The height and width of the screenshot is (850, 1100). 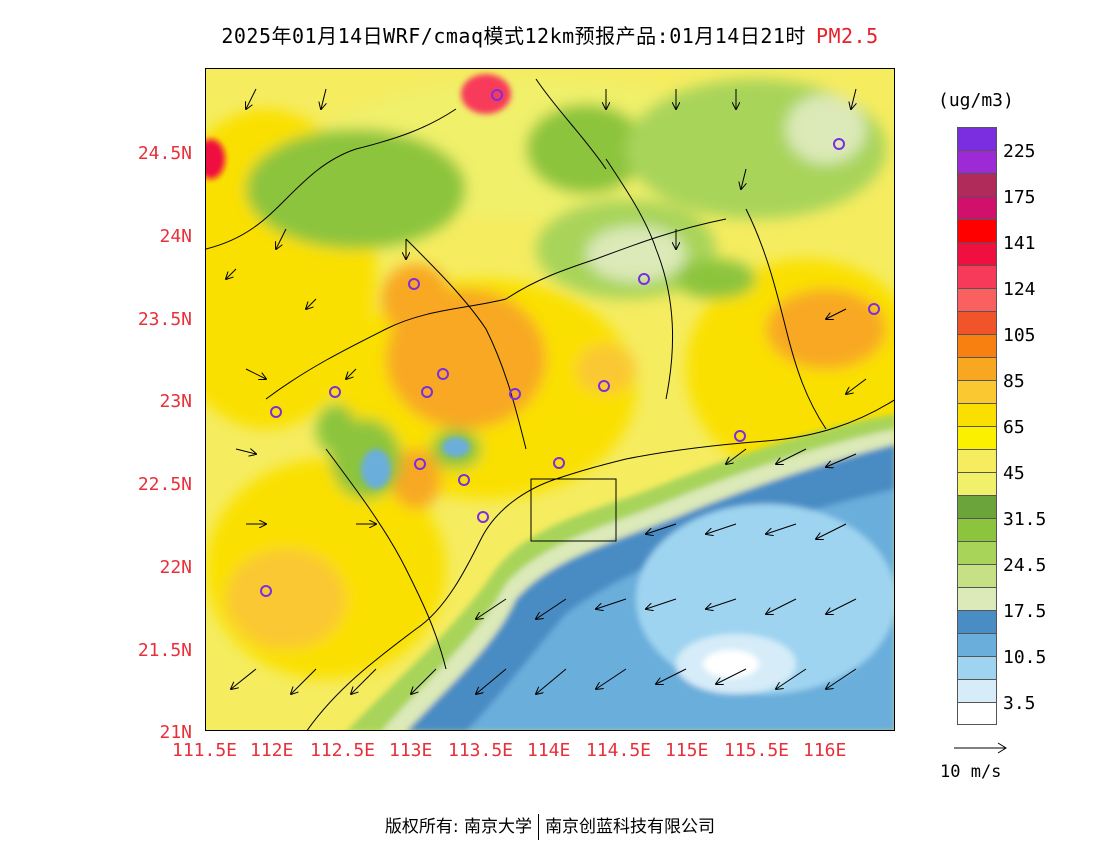 What do you see at coordinates (175, 401) in the screenshot?
I see `lat-tick: 23N` at bounding box center [175, 401].